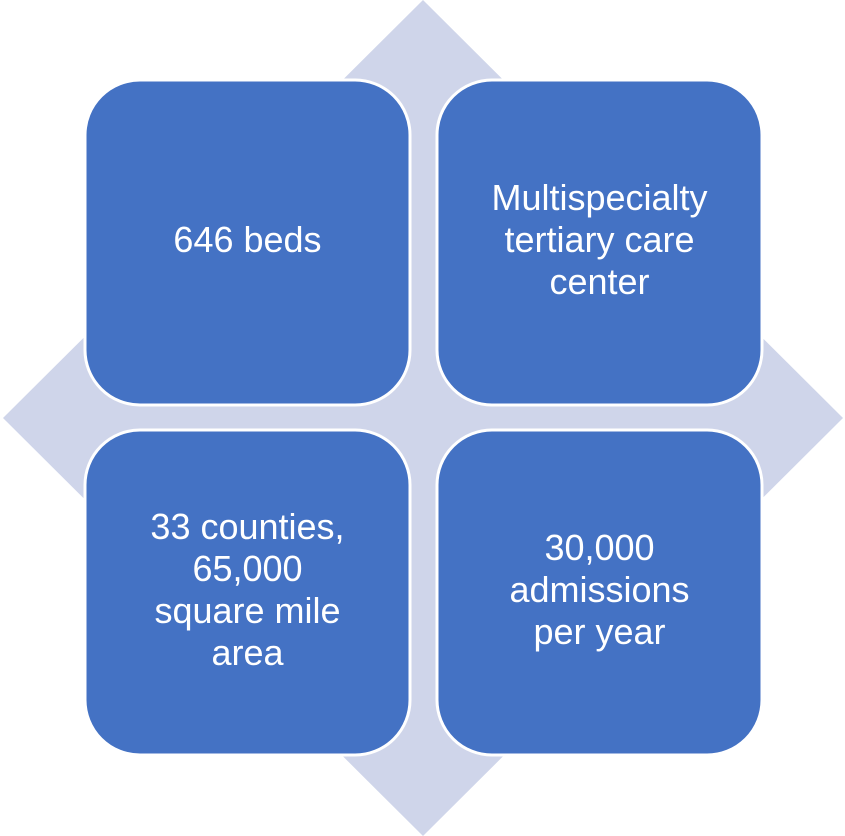 The image size is (845, 836). Describe the element at coordinates (247, 568) in the screenshot. I see `box-text-line: 65,000` at that location.